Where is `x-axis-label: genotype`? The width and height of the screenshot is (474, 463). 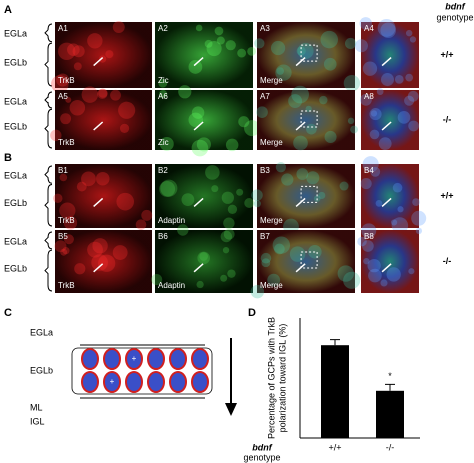 x-axis-label: genotype is located at coordinates (261, 457).